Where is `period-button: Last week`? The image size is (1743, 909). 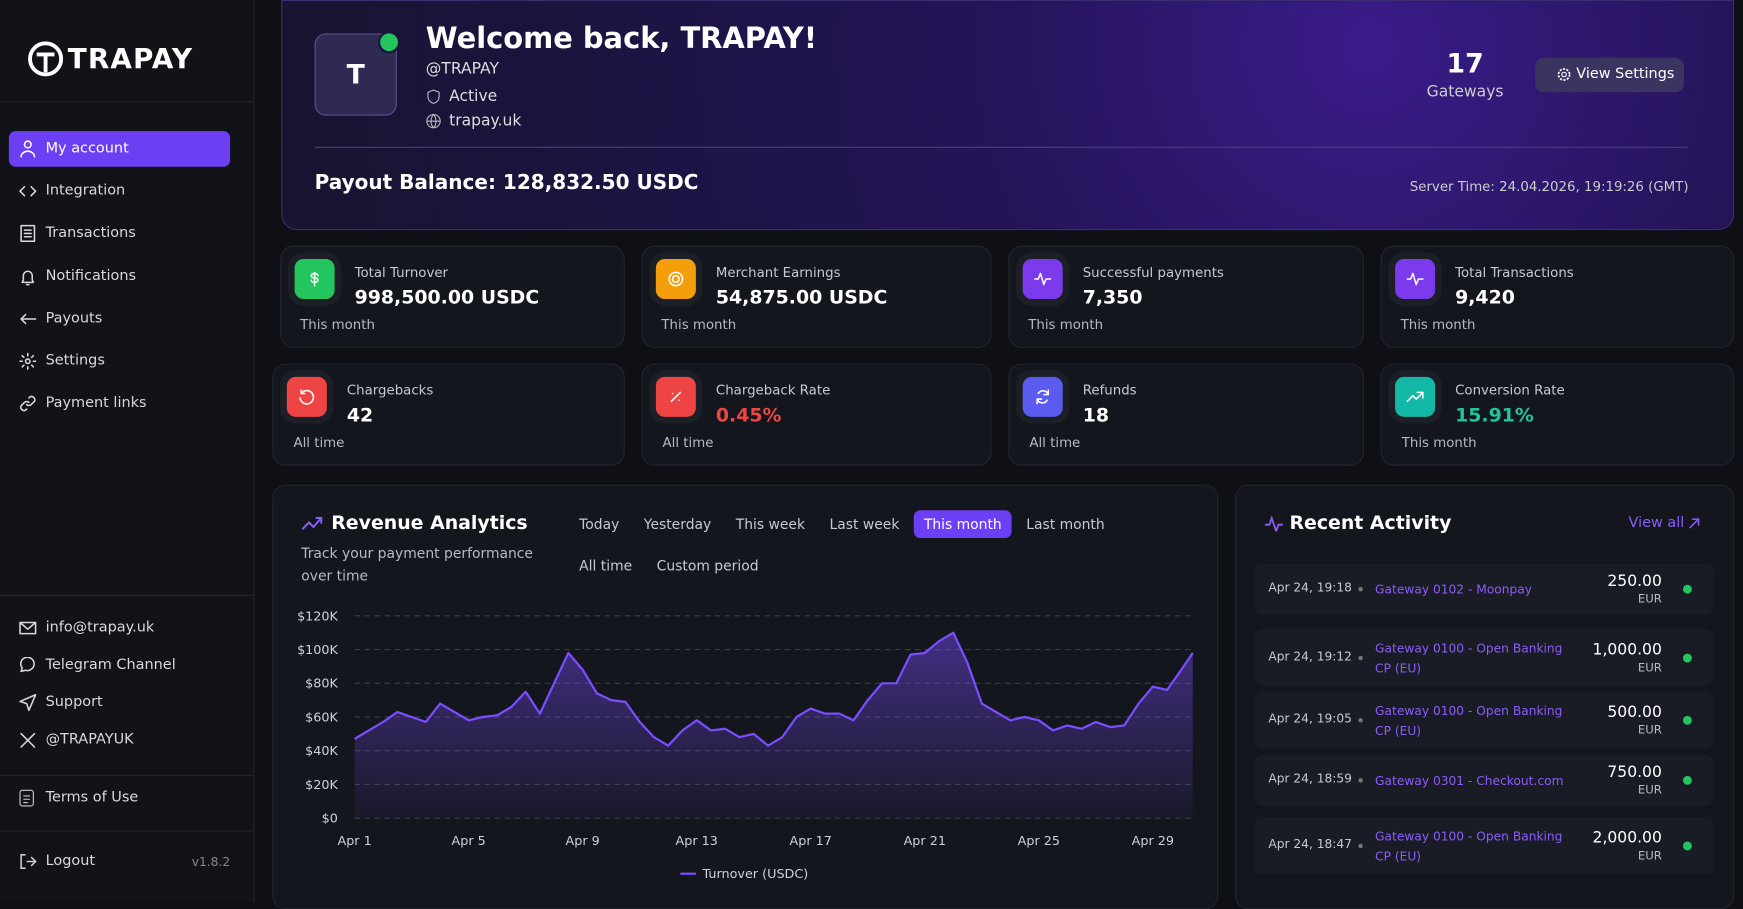
period-button: Last week is located at coordinates (864, 524).